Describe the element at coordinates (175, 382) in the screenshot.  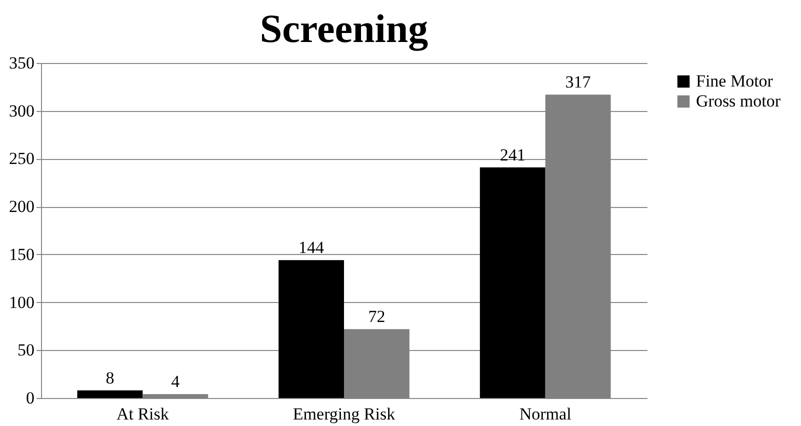
I see `data-label: 4` at that location.